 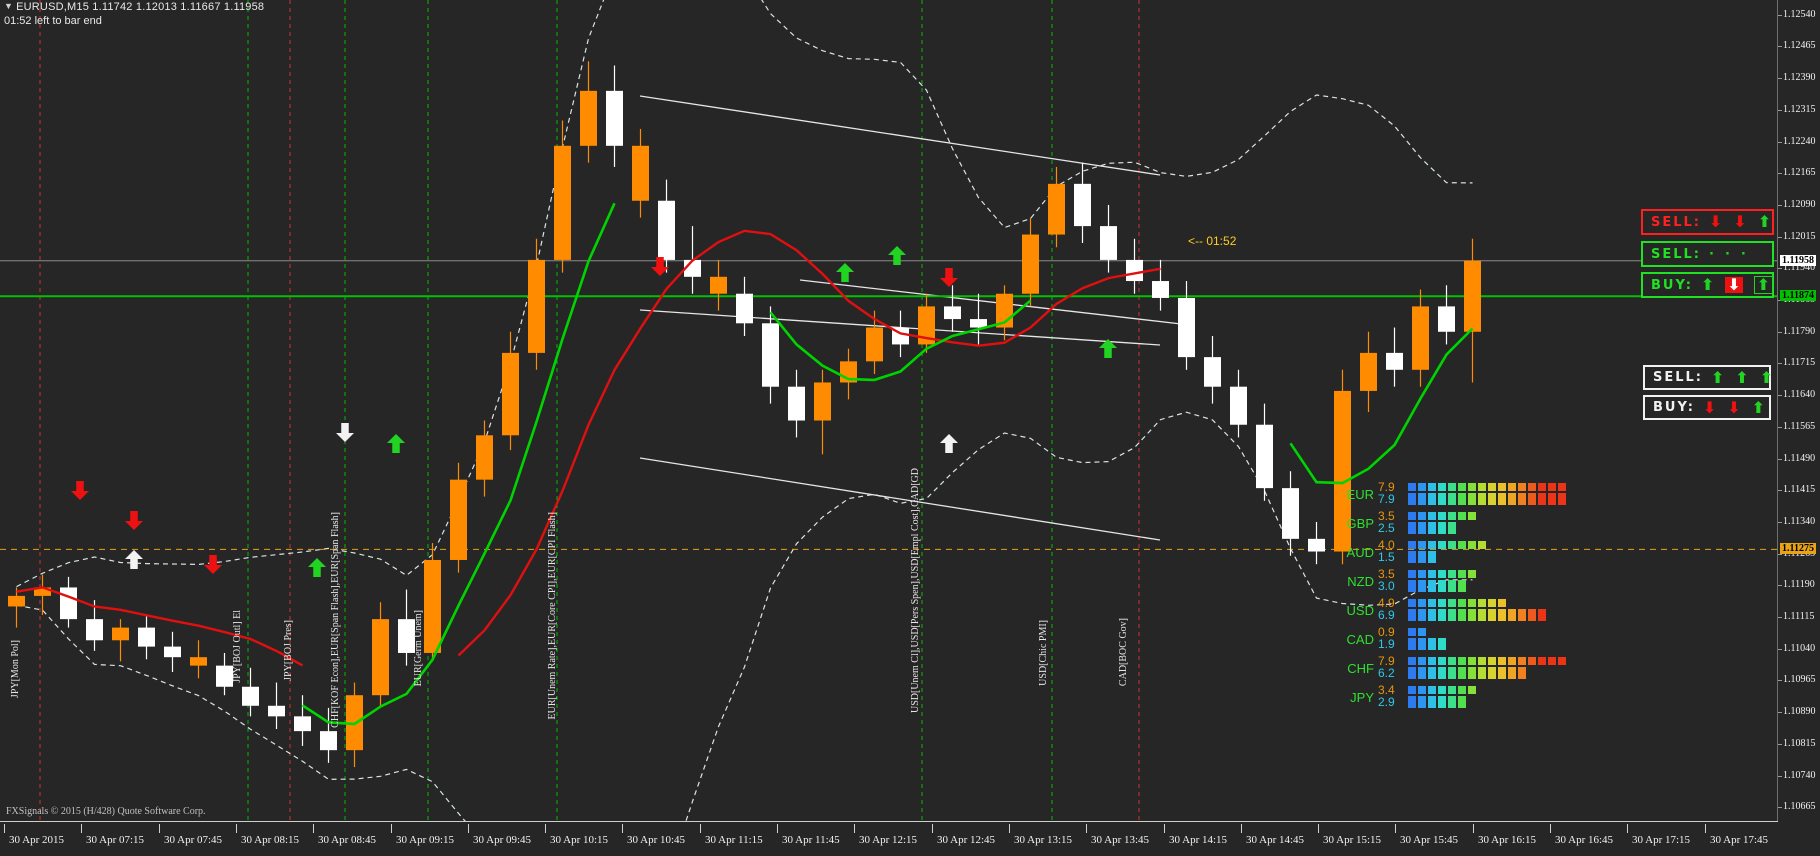 What do you see at coordinates (160, 626) in the screenshot?
I see `red-moving-average-seg1` at bounding box center [160, 626].